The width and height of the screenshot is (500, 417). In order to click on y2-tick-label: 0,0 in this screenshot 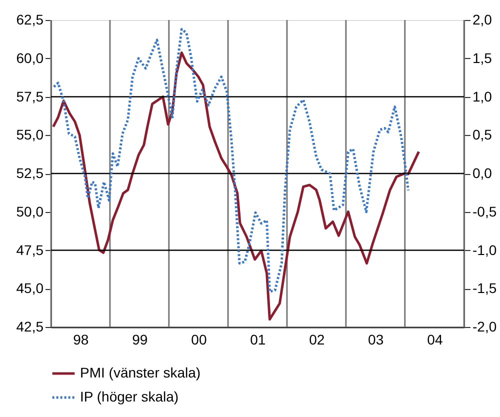, I will do `click(482, 173)`.